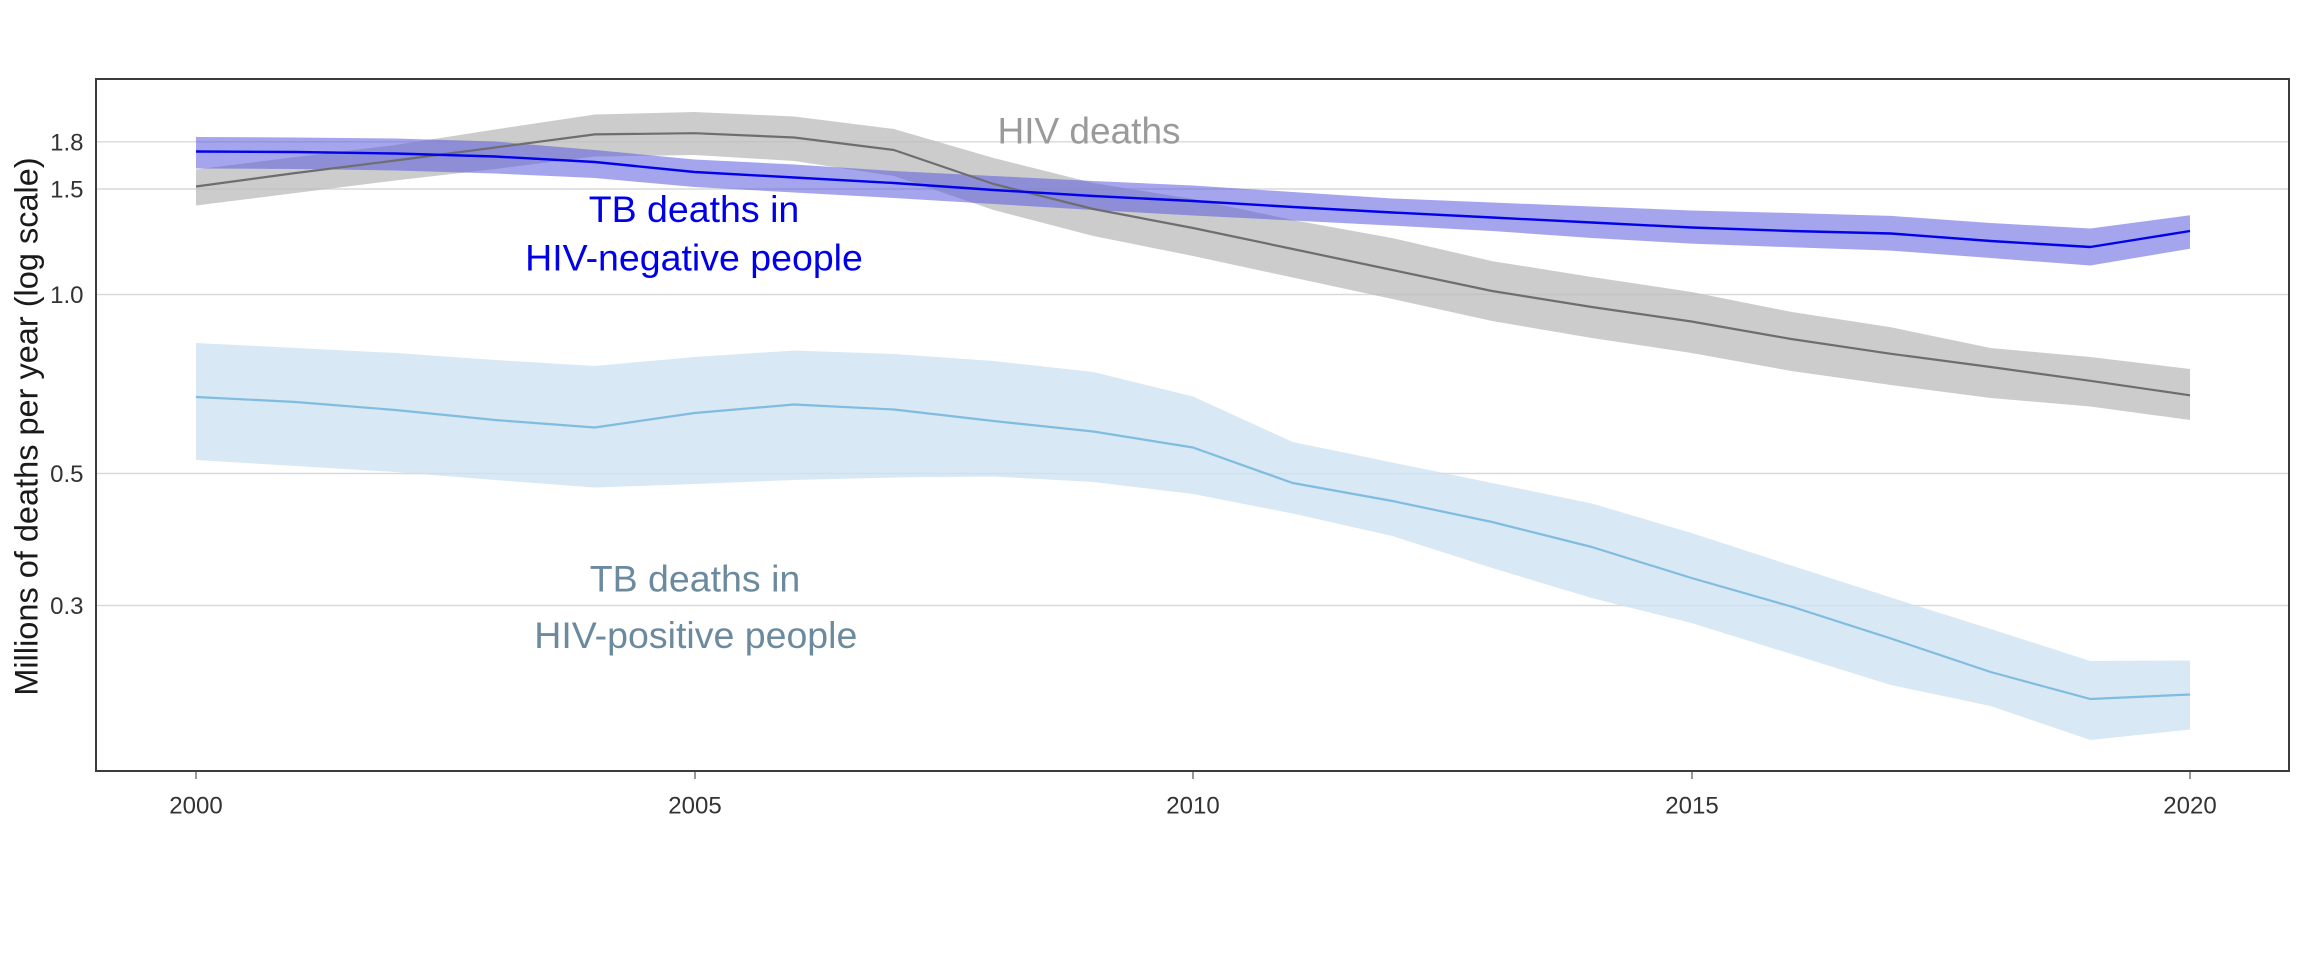 The width and height of the screenshot is (2304, 960). I want to click on svg-text: 2010, so click(1192, 806).